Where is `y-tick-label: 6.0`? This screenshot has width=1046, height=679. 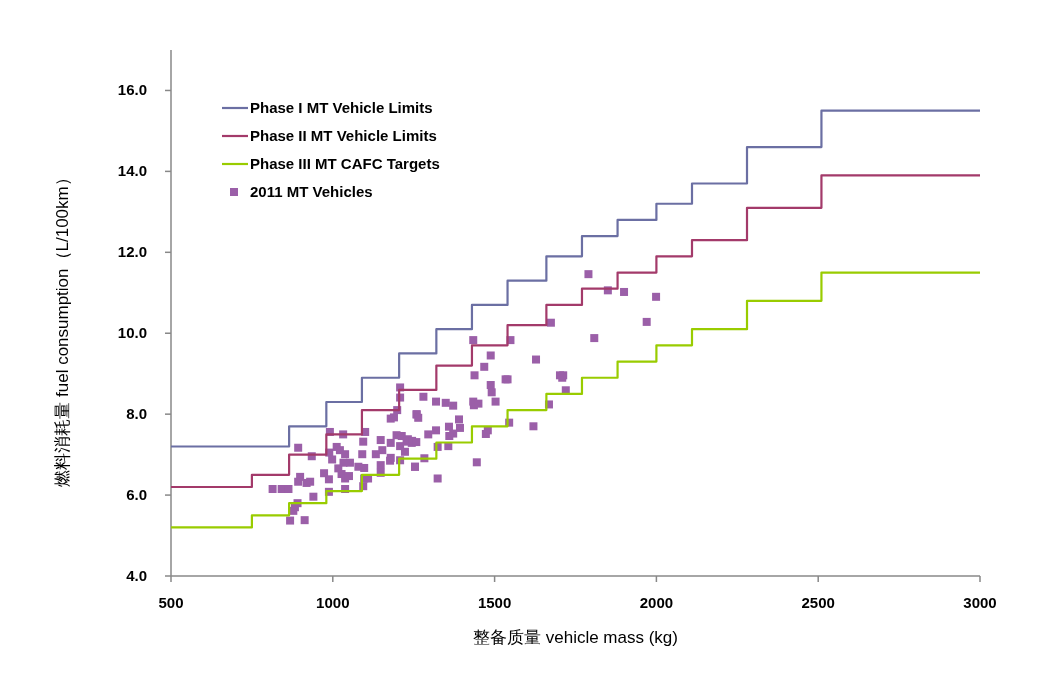
y-tick-label: 6.0 is located at coordinates (136, 495).